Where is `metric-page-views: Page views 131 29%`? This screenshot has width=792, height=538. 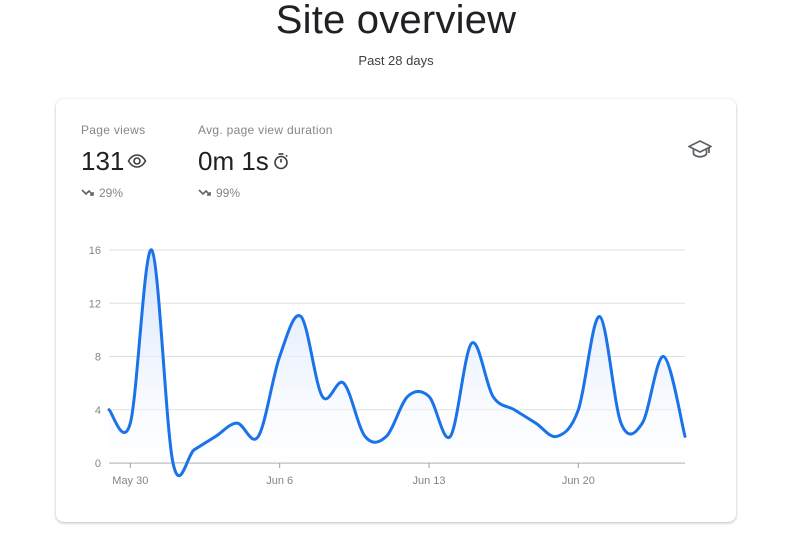
metric-page-views: Page views 131 29% is located at coordinates (114, 161).